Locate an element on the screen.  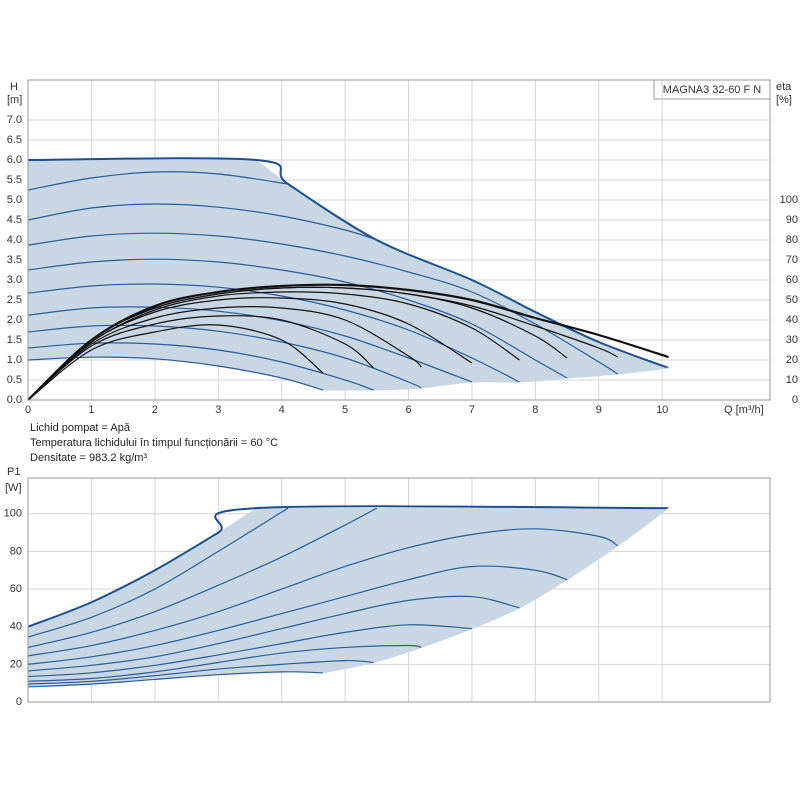
y-axis-unit: [m] is located at coordinates (14, 100).